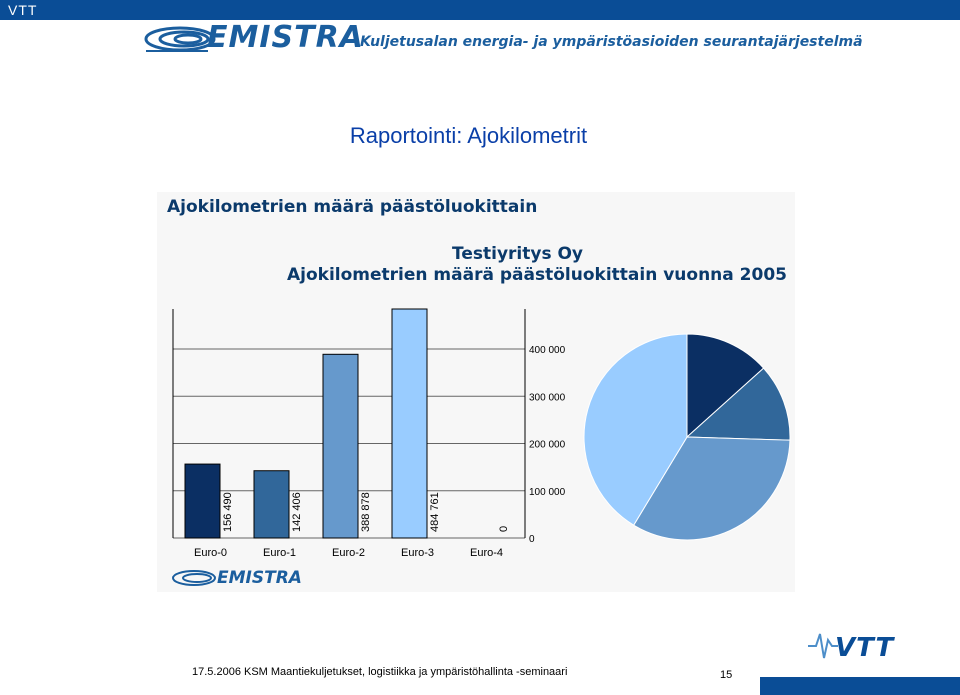 The height and width of the screenshot is (695, 960). What do you see at coordinates (194, 578) in the screenshot?
I see `footer-swoosh-icon` at bounding box center [194, 578].